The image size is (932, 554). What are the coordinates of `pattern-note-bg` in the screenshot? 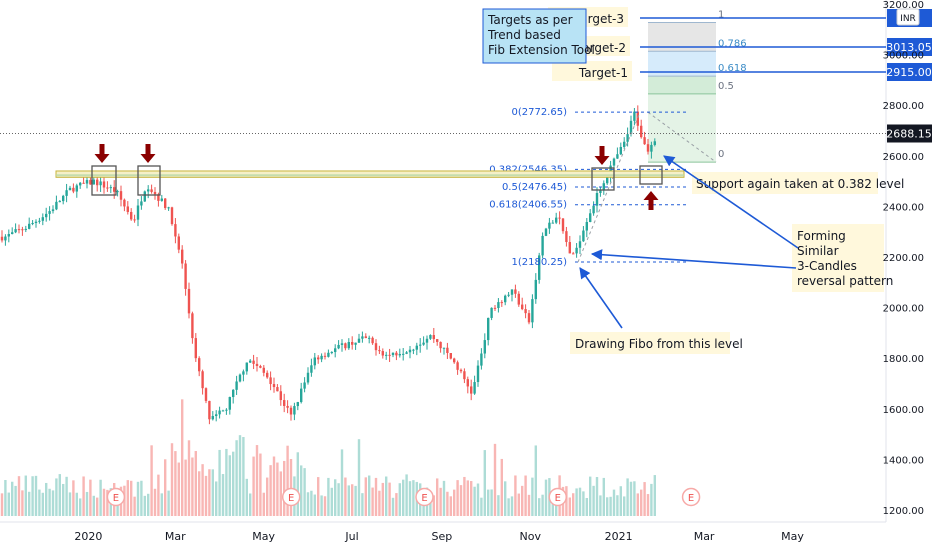 It's located at (838, 258).